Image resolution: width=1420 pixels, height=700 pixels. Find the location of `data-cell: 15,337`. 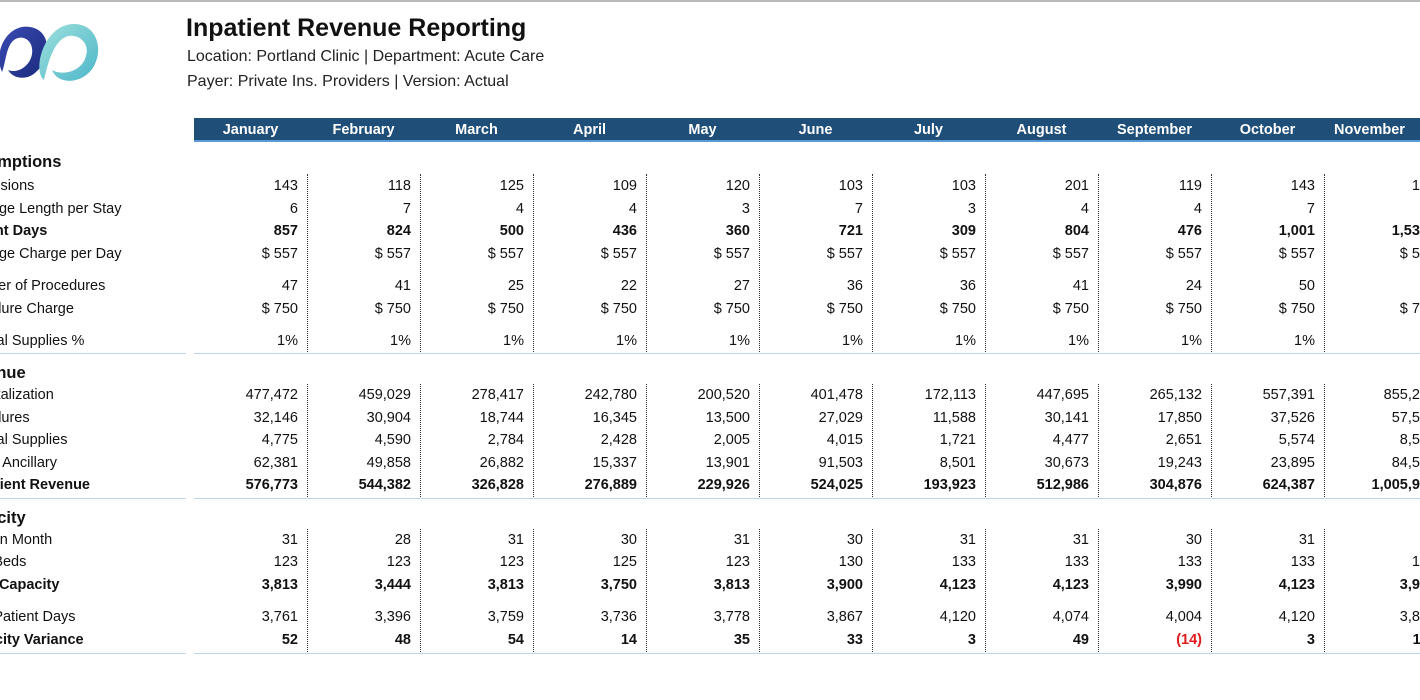

data-cell: 15,337 is located at coordinates (614, 463).